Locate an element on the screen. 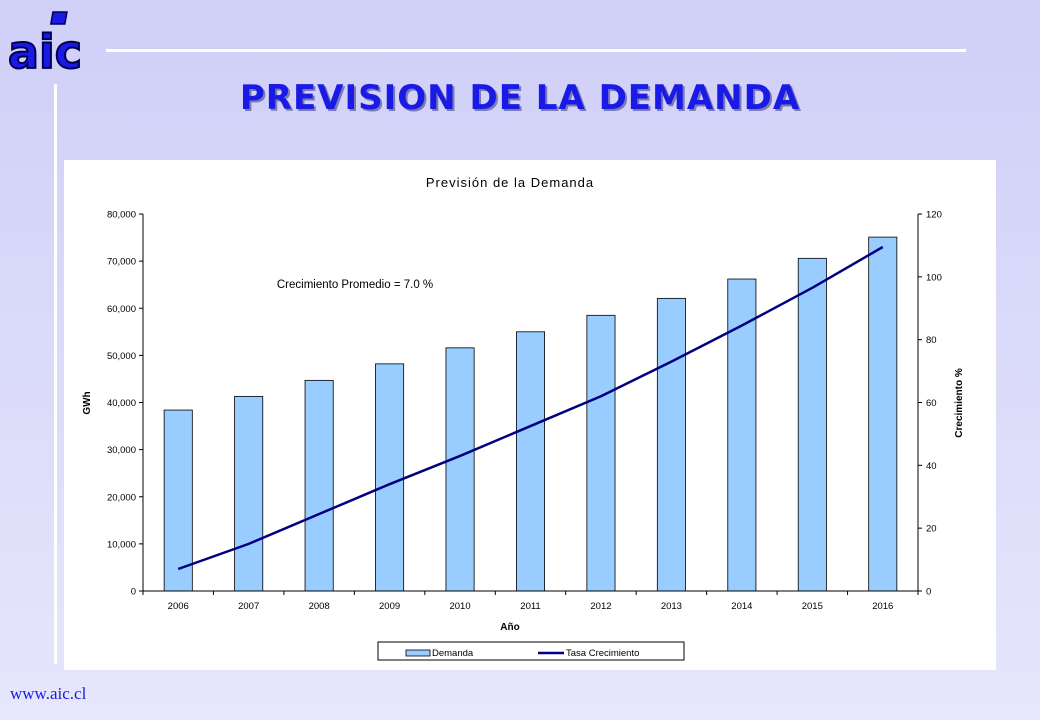  y2-axis-label: Crecimiento % is located at coordinates (959, 403).